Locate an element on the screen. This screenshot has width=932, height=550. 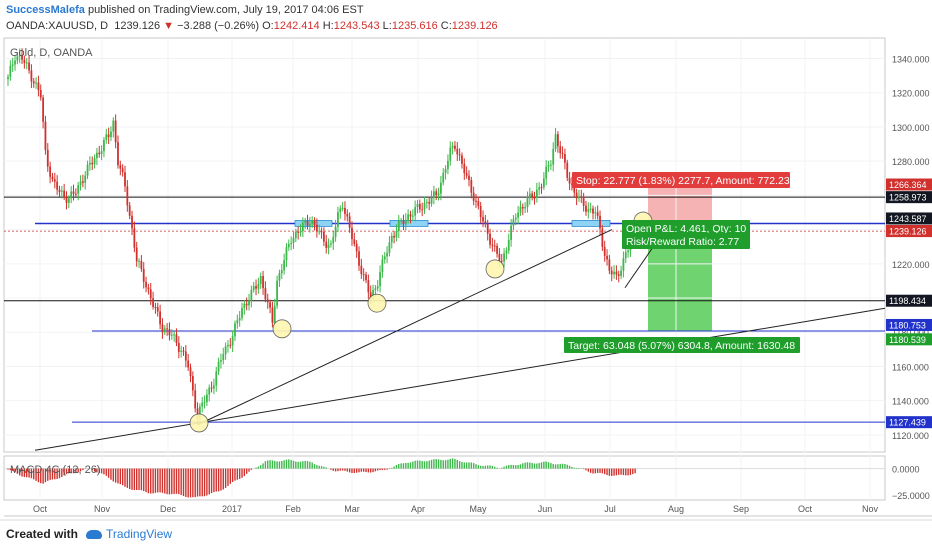
y-tick-label: 1280.000 is located at coordinates (911, 162).